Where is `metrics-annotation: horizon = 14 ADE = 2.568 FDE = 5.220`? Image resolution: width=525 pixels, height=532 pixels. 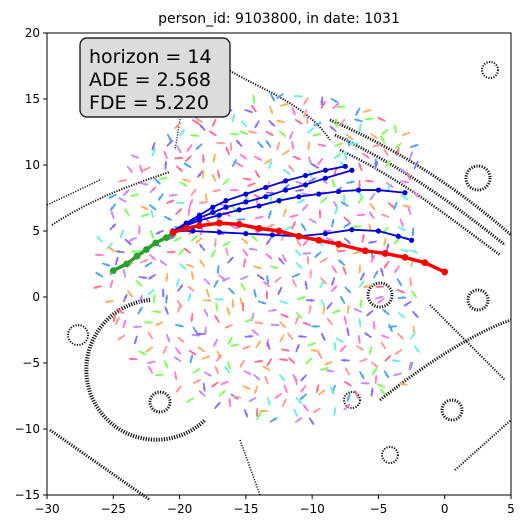
metrics-annotation: horizon = 14 ADE = 2.568 FDE = 5.220 is located at coordinates (155, 77).